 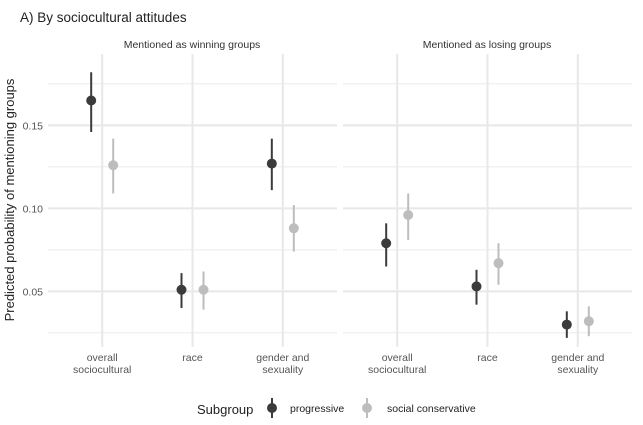 I want to click on legend: Subgroup progressive social conservative, so click(x=336, y=408).